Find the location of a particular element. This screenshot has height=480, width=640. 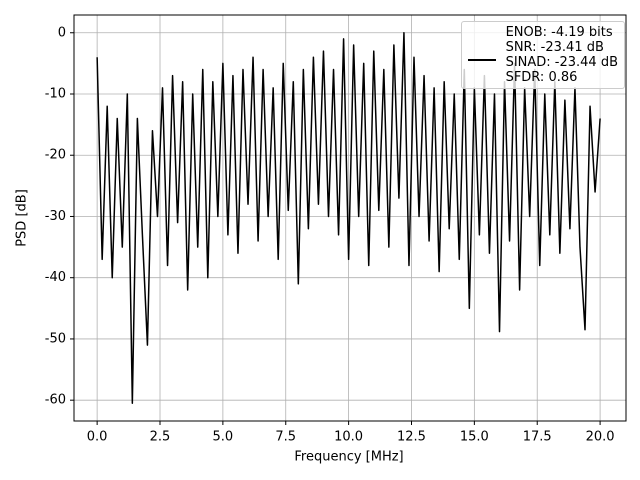

x-axis-label: Frequency [MHz] is located at coordinates (348, 457).